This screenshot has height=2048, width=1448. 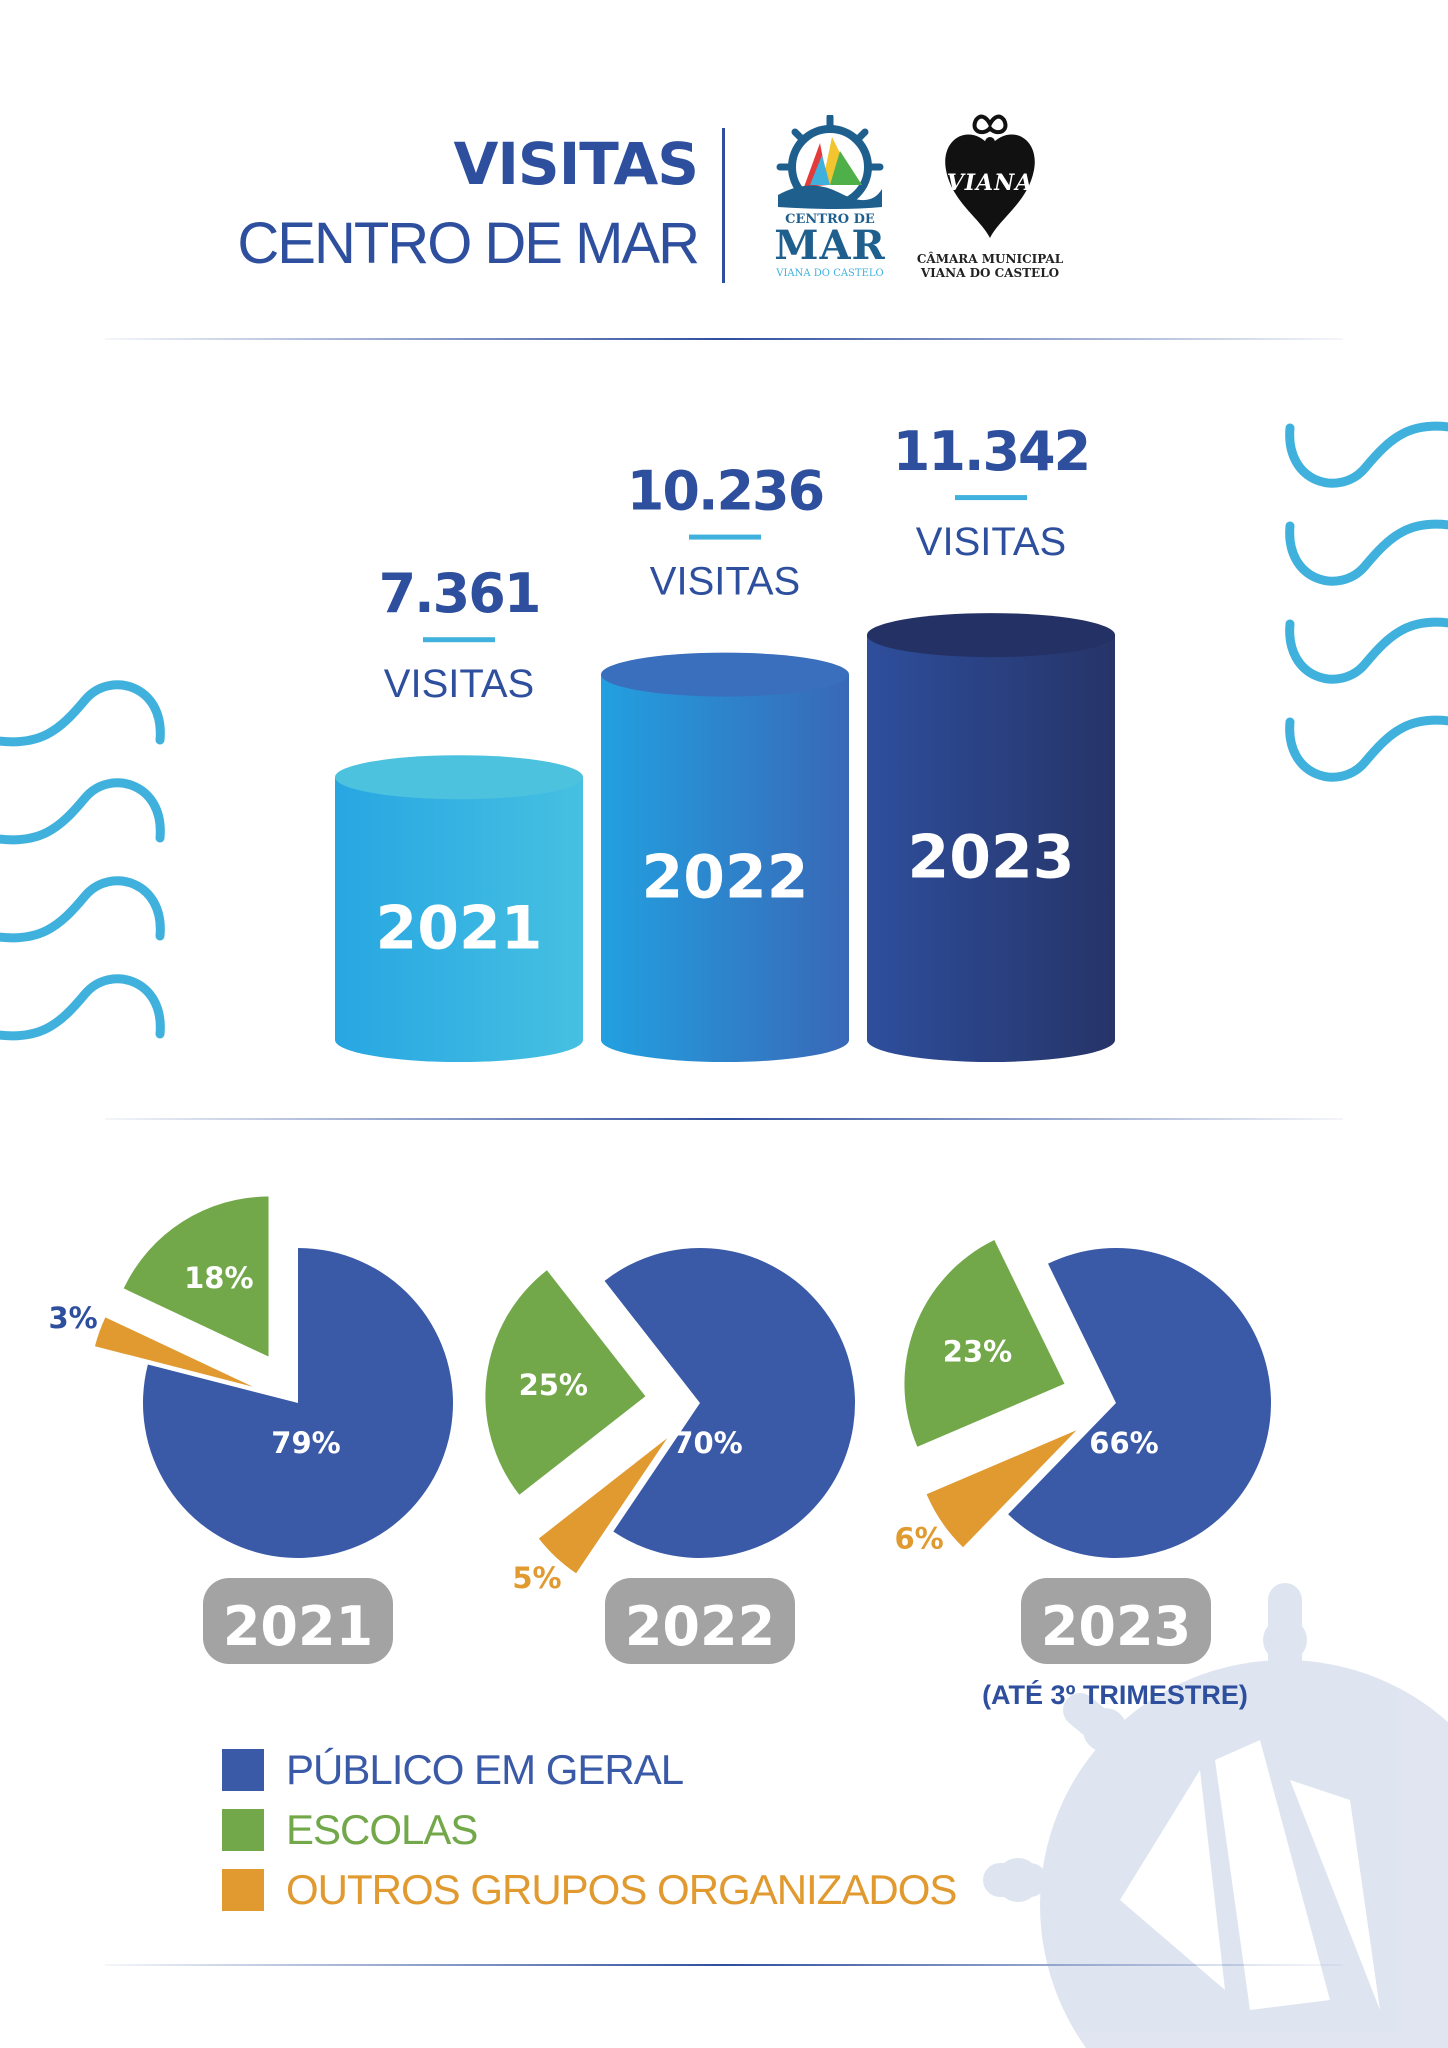 I want to click on legend-item-outros: OUTROS GRUPOS ORGANIZADOS, so click(x=589, y=1889).